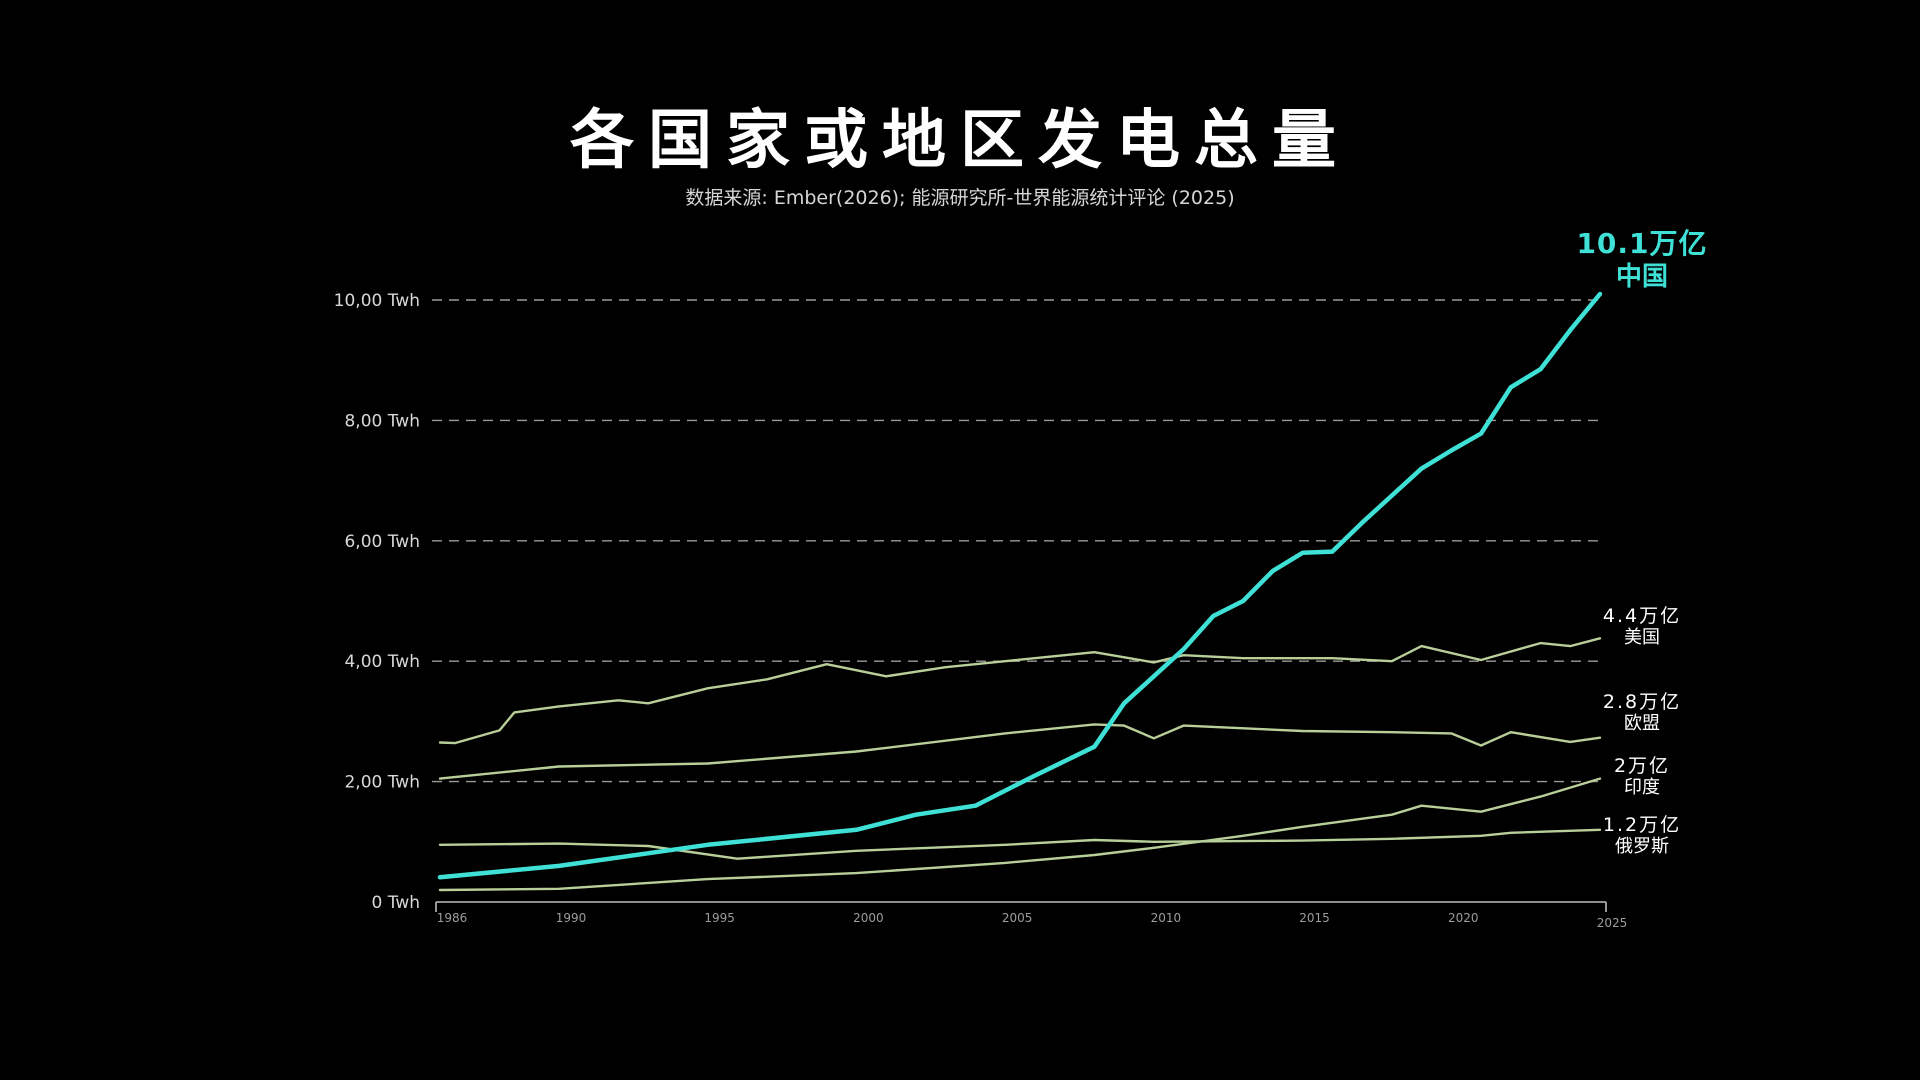 This screenshot has height=1080, width=1920. Describe the element at coordinates (1463, 918) in the screenshot. I see `x-tick-label: 2020` at that location.